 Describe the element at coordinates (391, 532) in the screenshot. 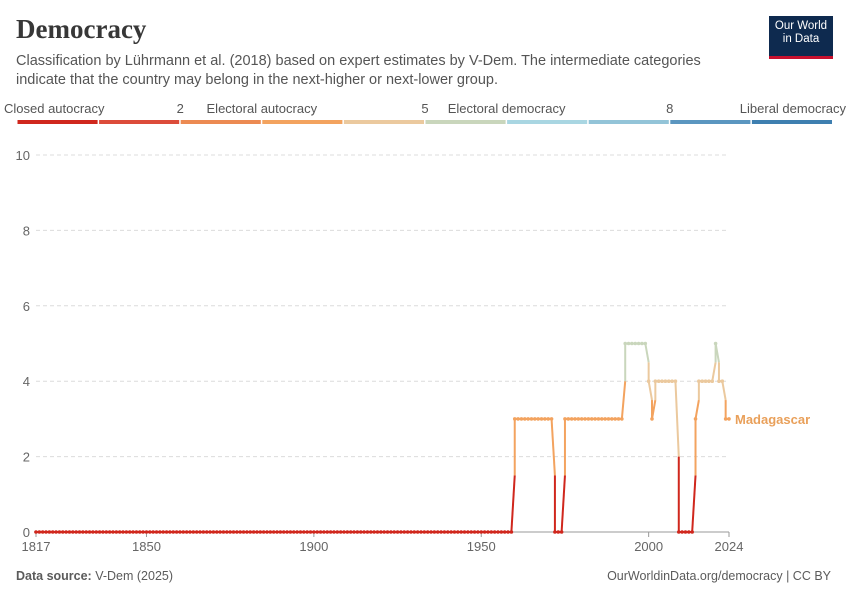

I see `series-point-1923` at that location.